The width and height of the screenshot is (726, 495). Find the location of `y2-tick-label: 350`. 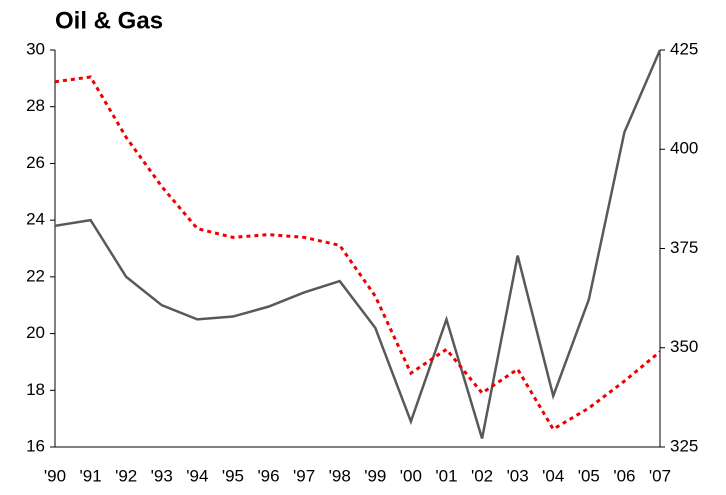

y2-tick-label: 350 is located at coordinates (684, 346).